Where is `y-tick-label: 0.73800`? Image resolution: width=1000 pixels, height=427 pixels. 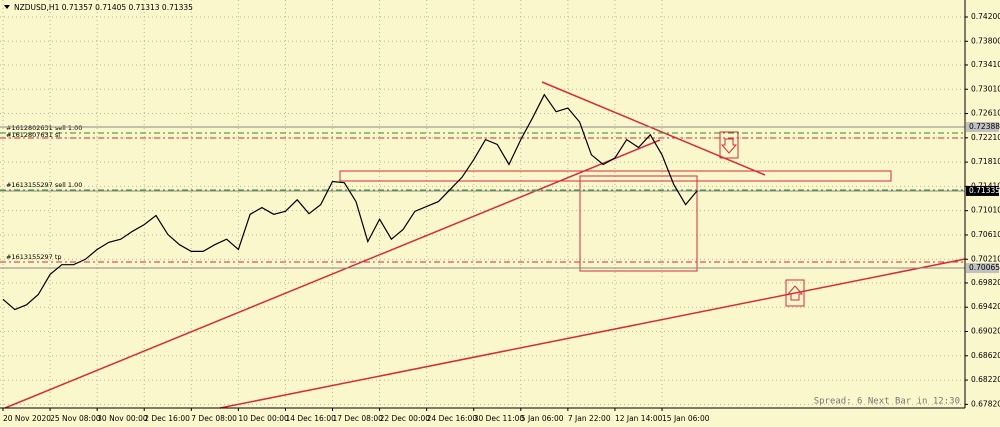
y-tick-label: 0.73800 is located at coordinates (985, 40).